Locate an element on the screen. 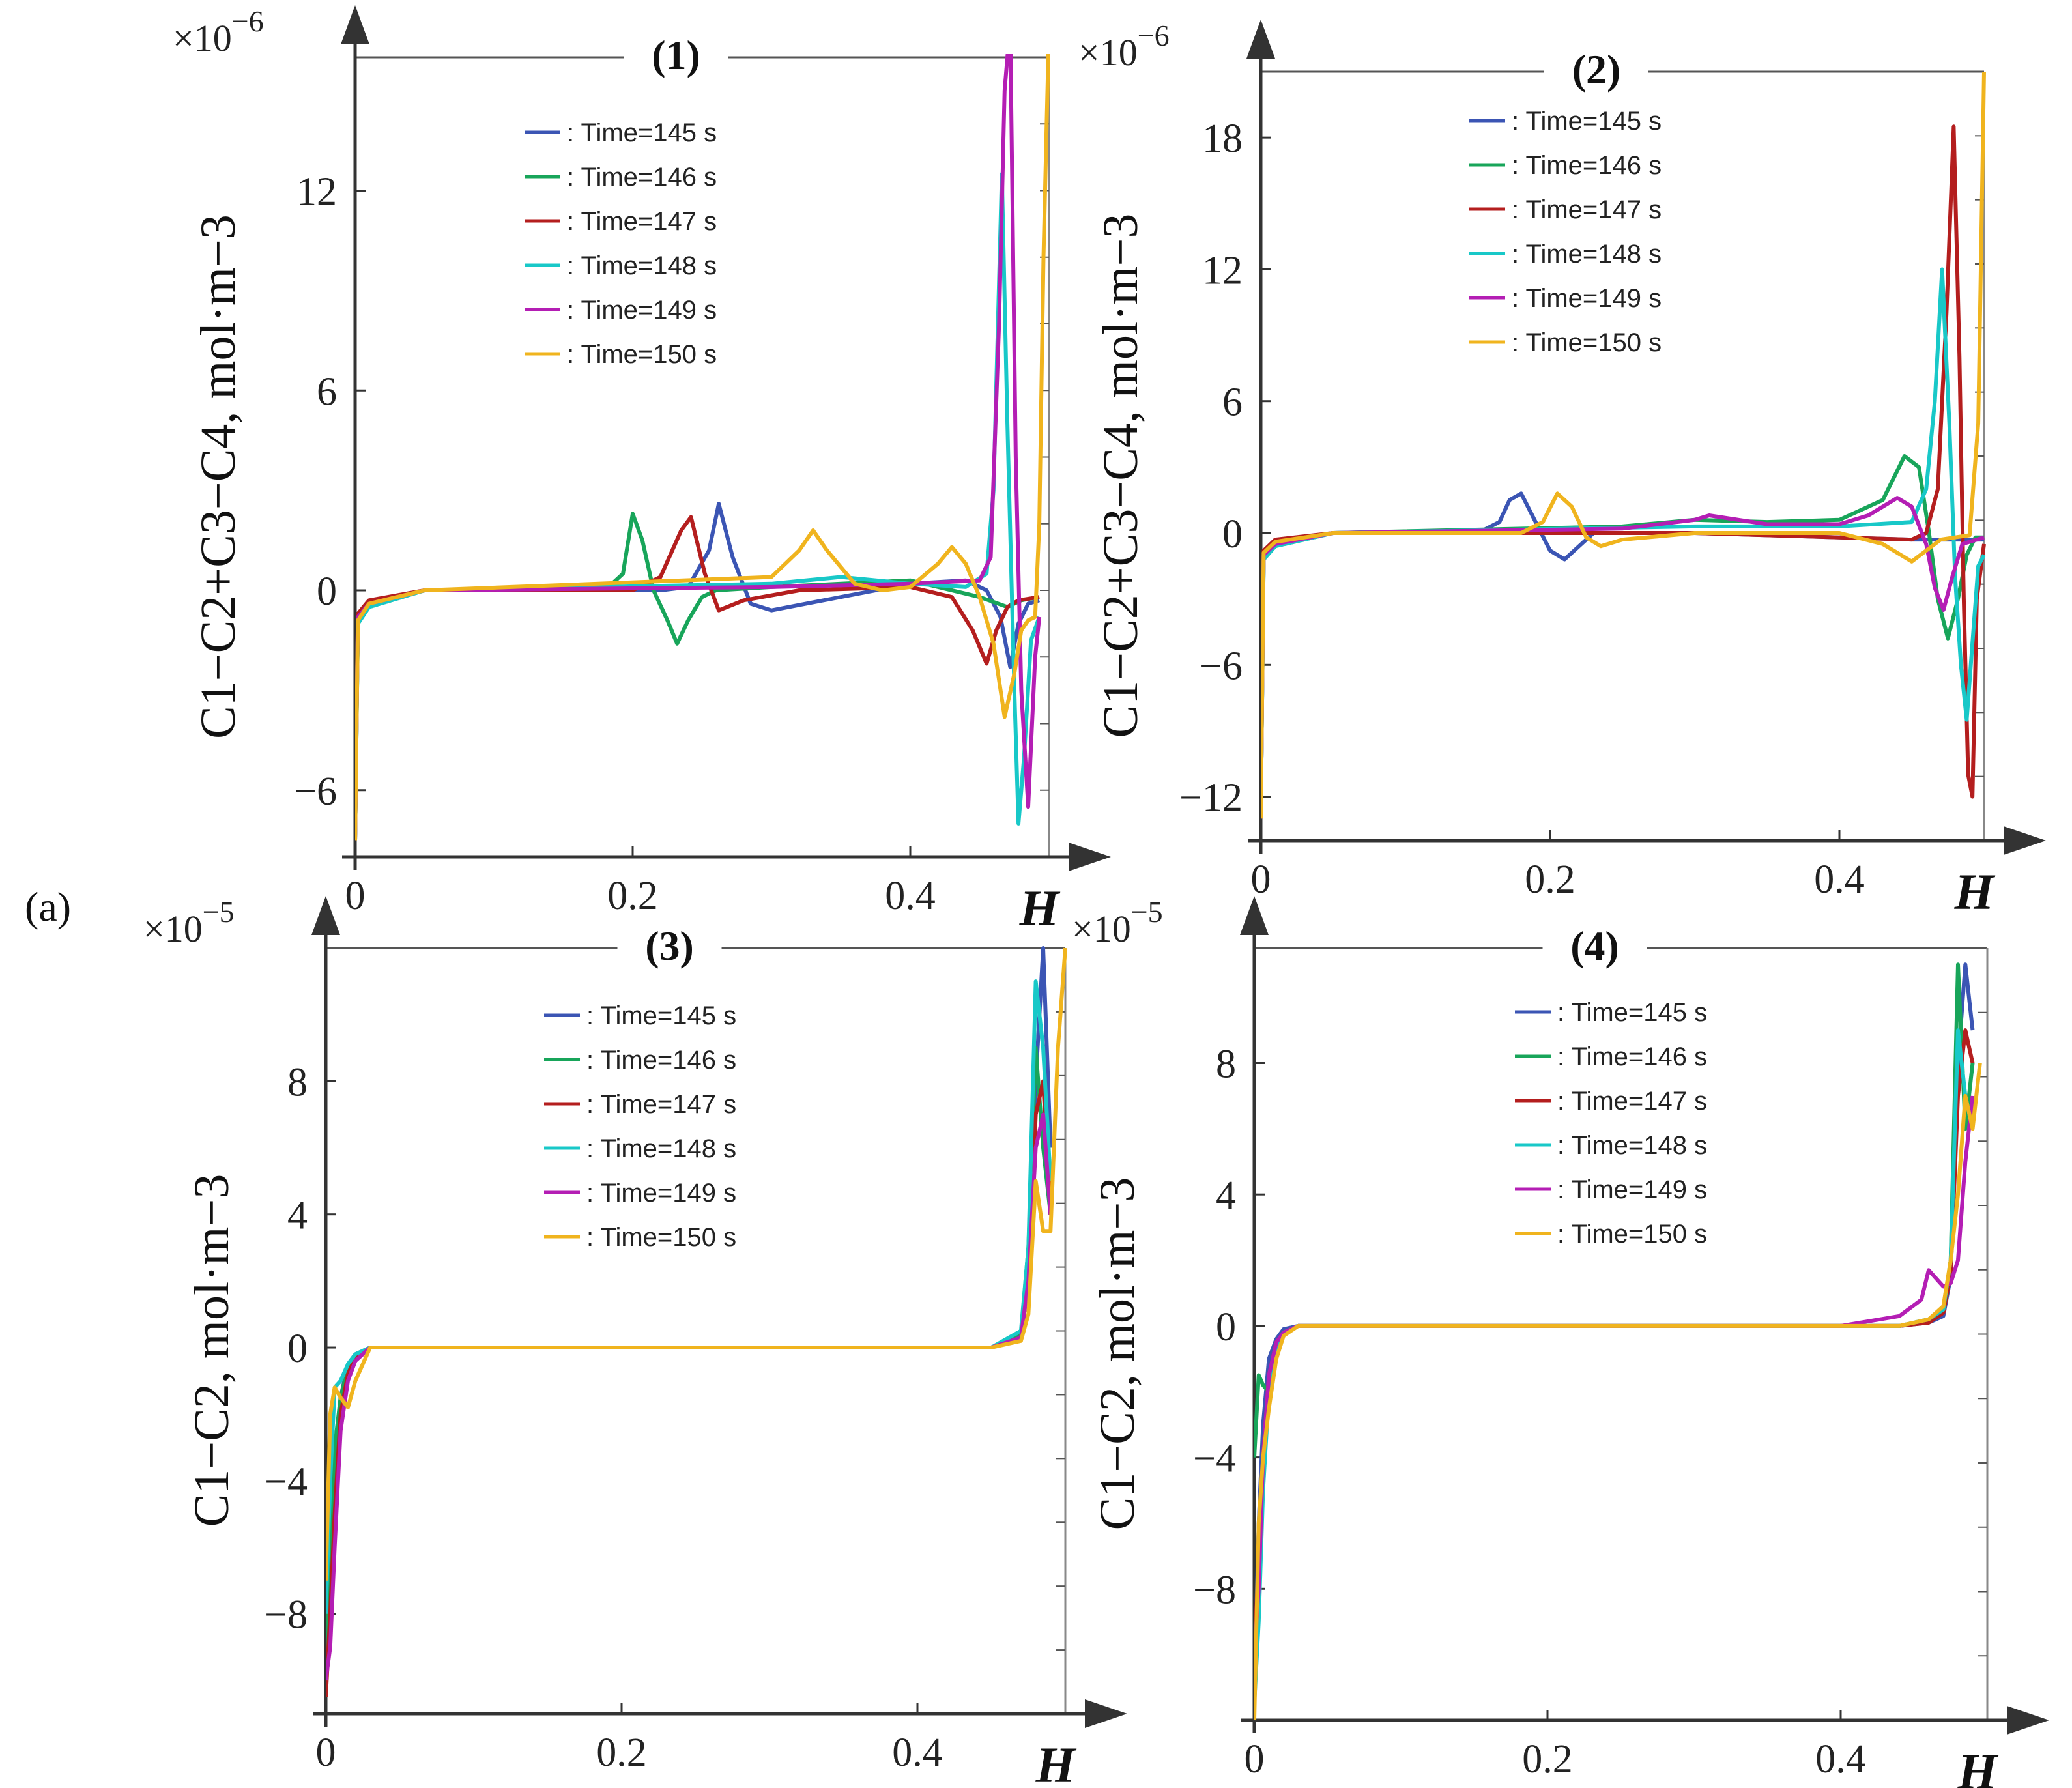 This screenshot has height=1788, width=2072. y-tick-label: −8 is located at coordinates (286, 1615).